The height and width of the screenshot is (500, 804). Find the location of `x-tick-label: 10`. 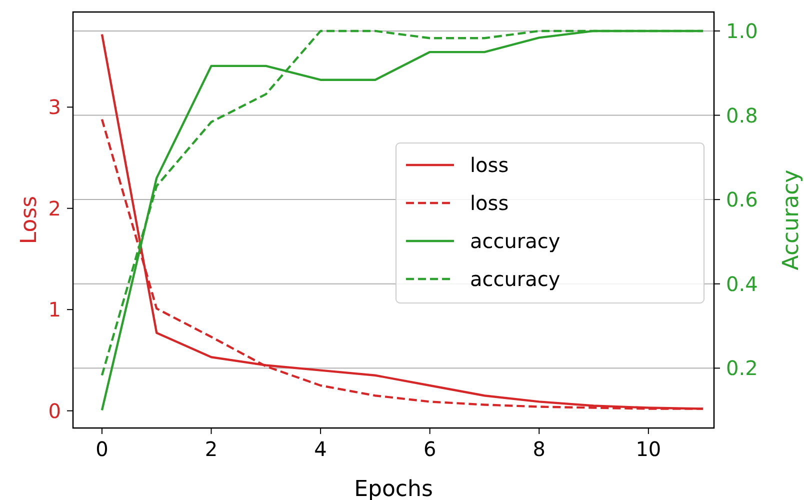

x-tick-label: 10 is located at coordinates (649, 449).